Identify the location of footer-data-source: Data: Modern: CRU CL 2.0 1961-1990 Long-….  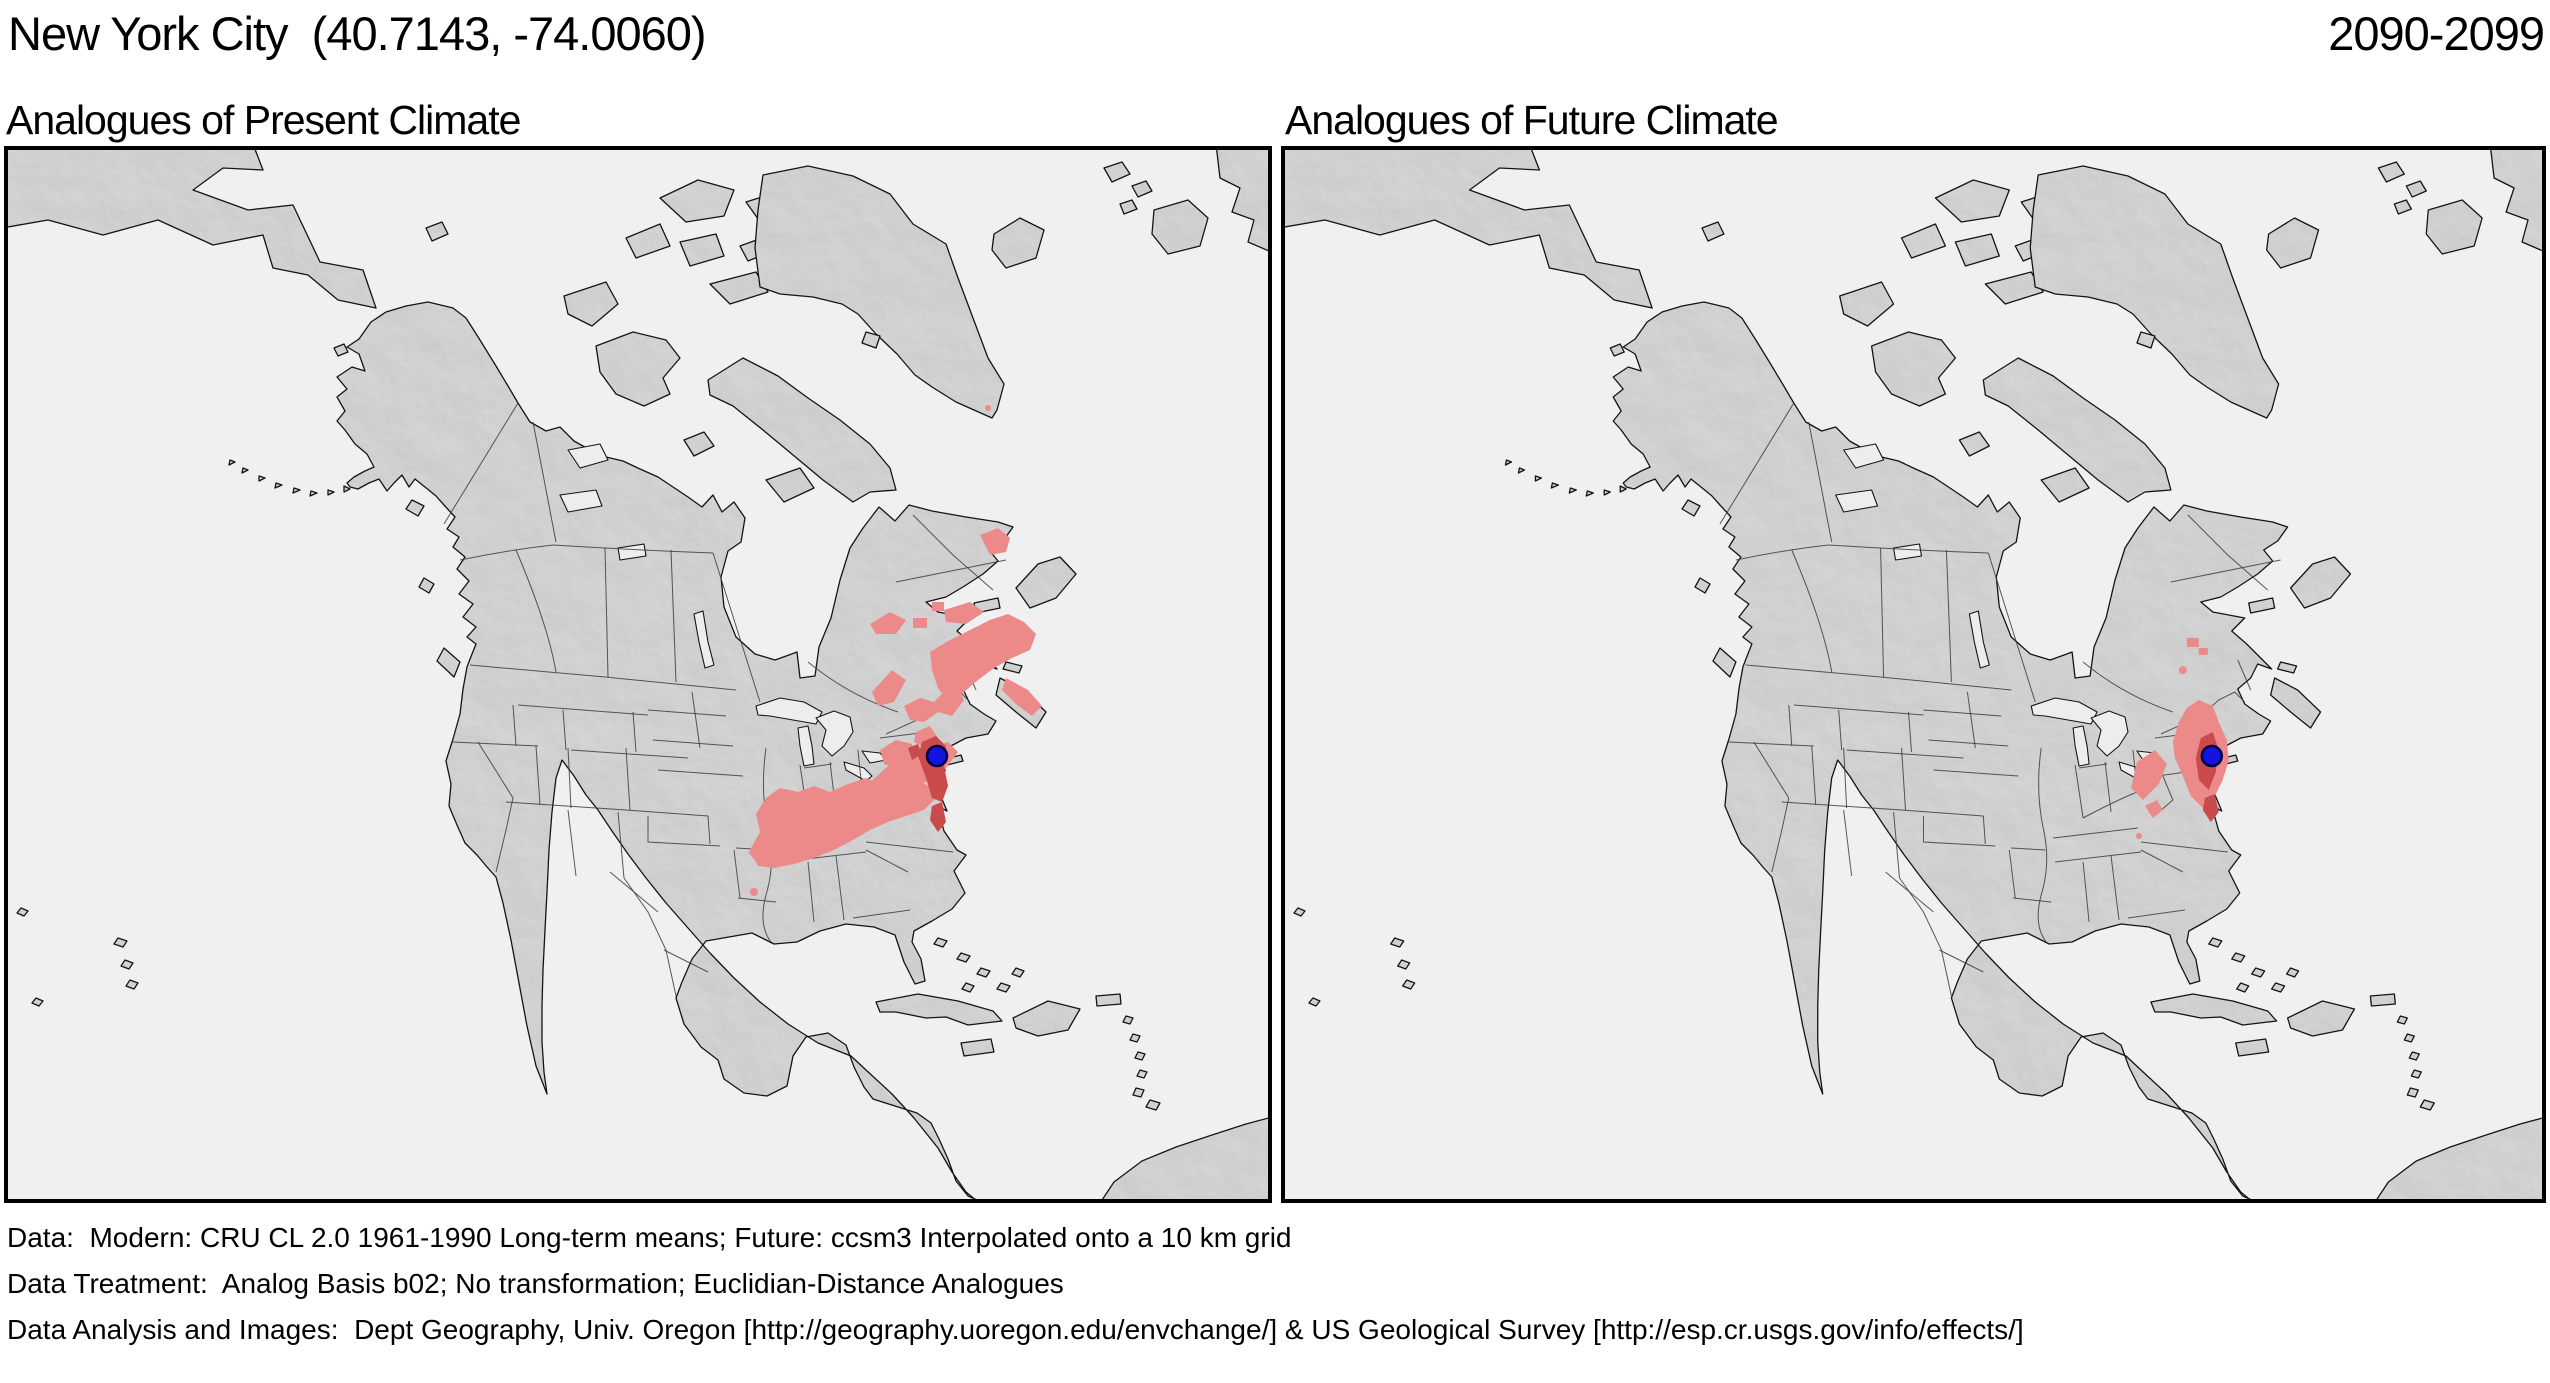
(649, 1237).